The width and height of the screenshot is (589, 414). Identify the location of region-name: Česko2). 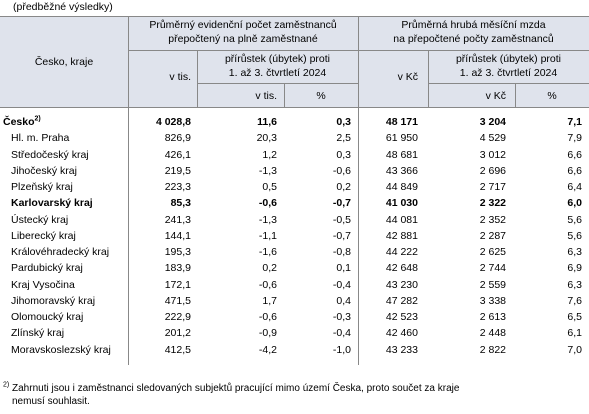
(22, 122).